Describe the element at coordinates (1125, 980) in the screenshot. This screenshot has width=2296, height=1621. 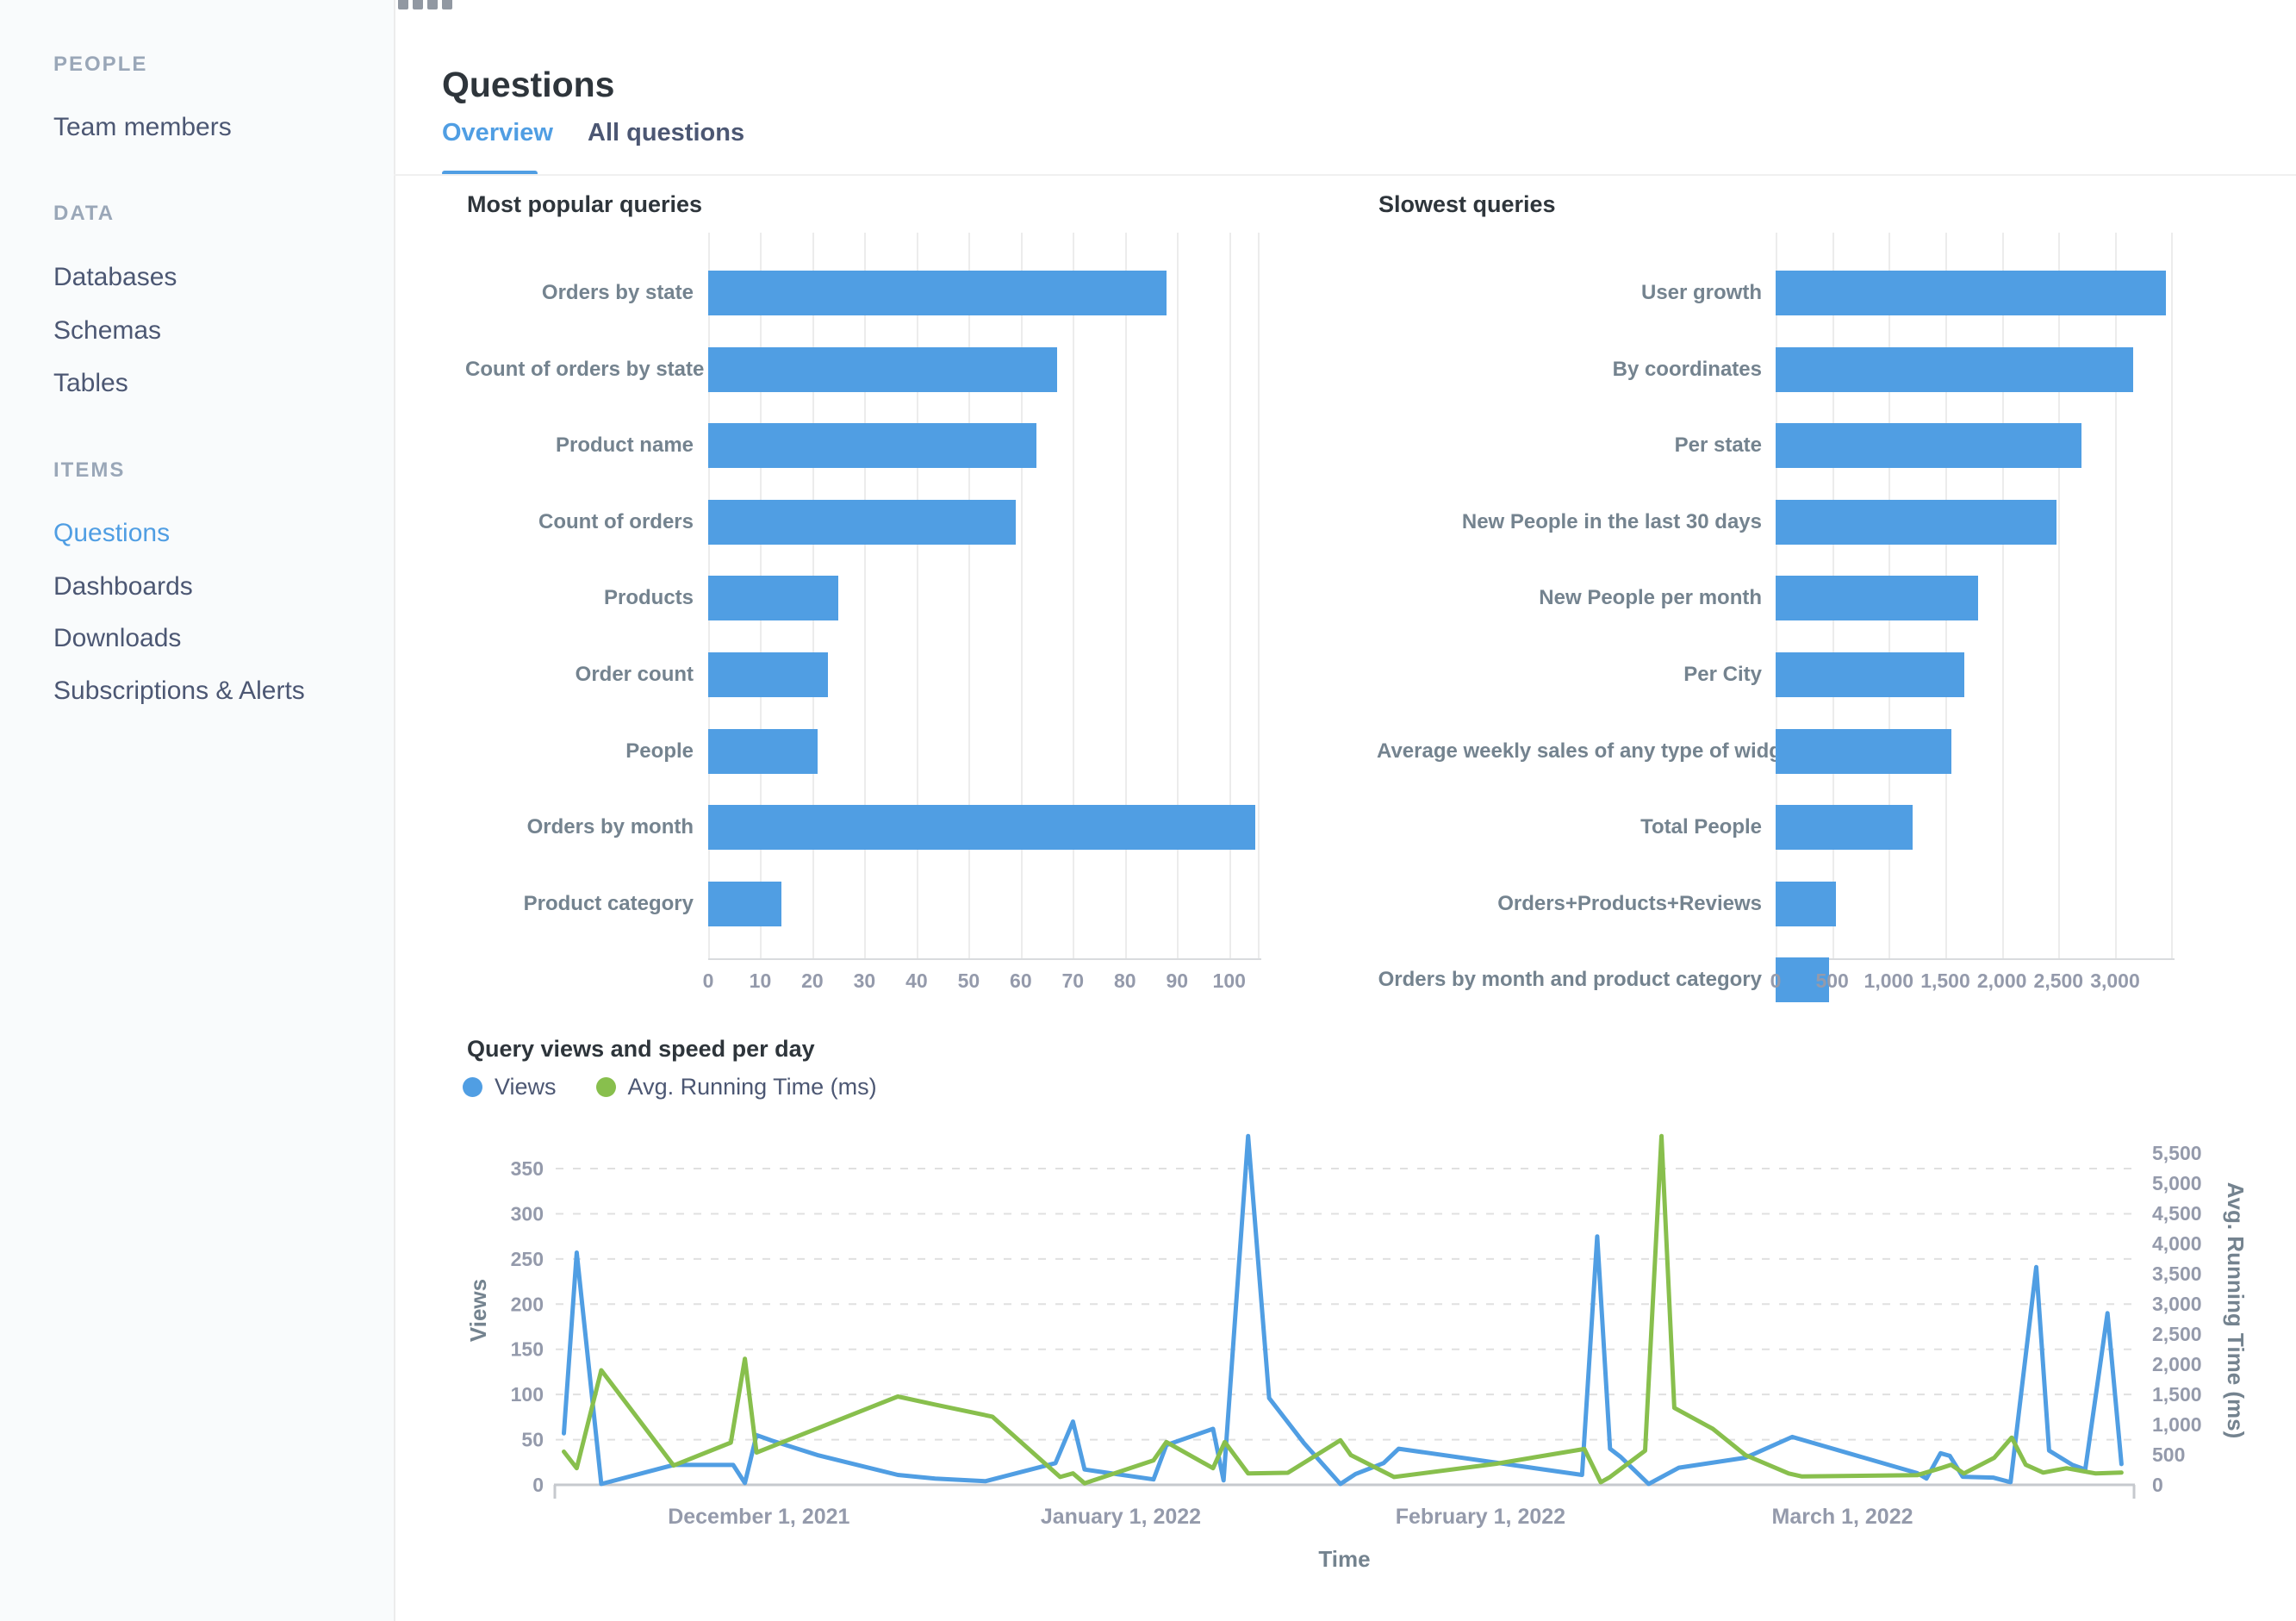
I see `x-tick-label: 80` at that location.